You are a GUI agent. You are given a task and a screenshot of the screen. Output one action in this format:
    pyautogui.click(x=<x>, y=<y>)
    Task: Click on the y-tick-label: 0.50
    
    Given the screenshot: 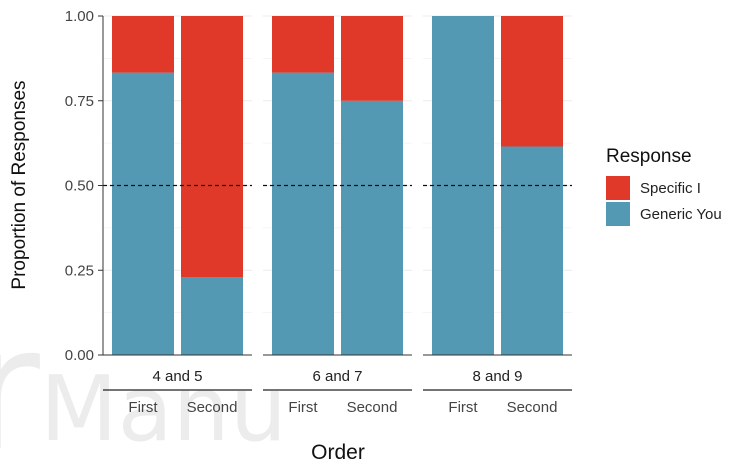 What is the action you would take?
    pyautogui.click(x=79, y=186)
    